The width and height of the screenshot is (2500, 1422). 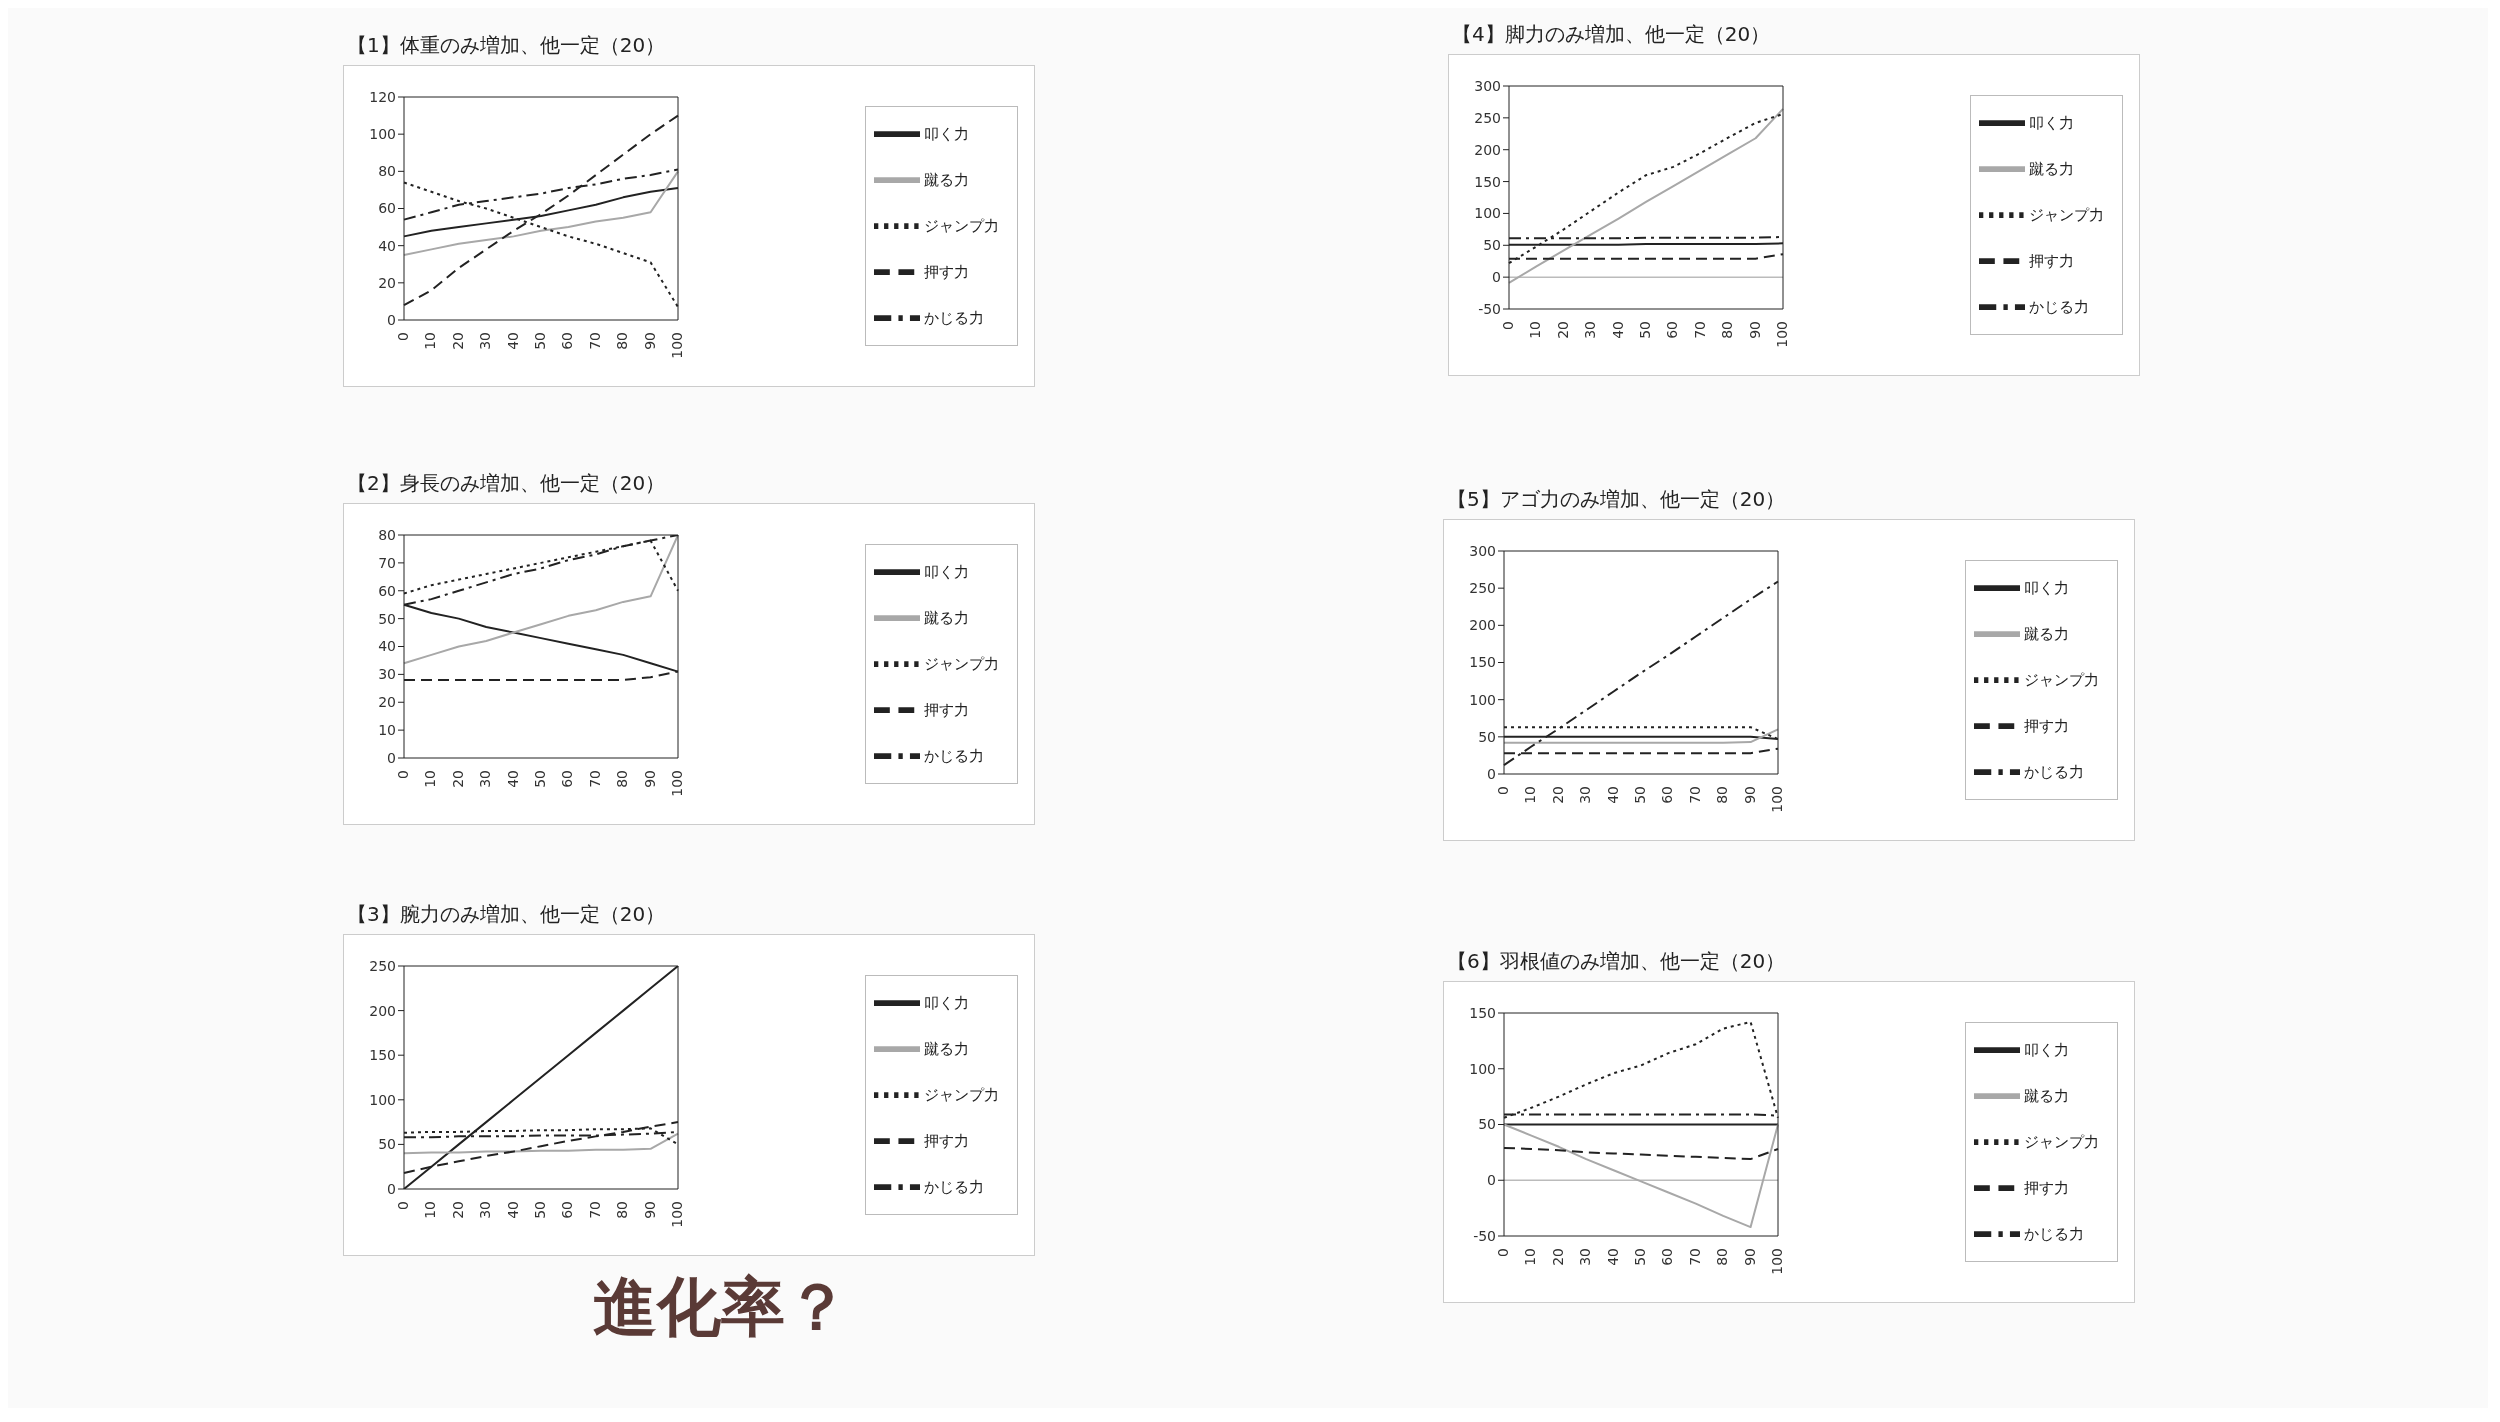 I want to click on y-tick-label: 30, so click(x=387, y=674).